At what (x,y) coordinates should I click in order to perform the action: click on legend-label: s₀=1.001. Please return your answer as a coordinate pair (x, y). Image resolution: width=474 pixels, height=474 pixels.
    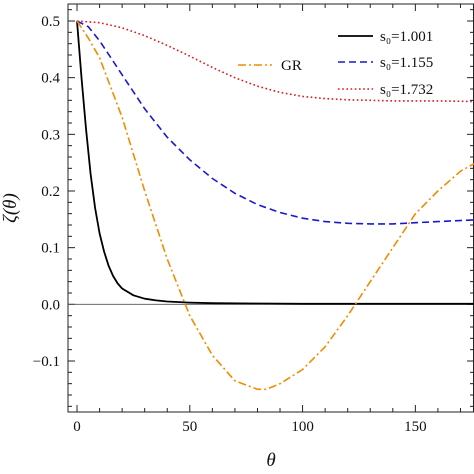
    Looking at the image, I should click on (406, 37).